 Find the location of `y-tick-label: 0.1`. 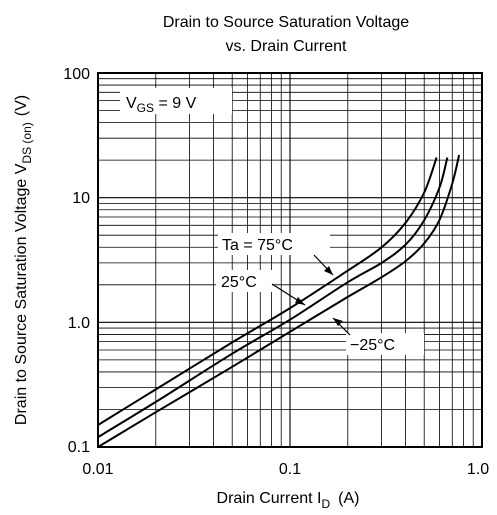

y-tick-label: 0.1 is located at coordinates (79, 447).